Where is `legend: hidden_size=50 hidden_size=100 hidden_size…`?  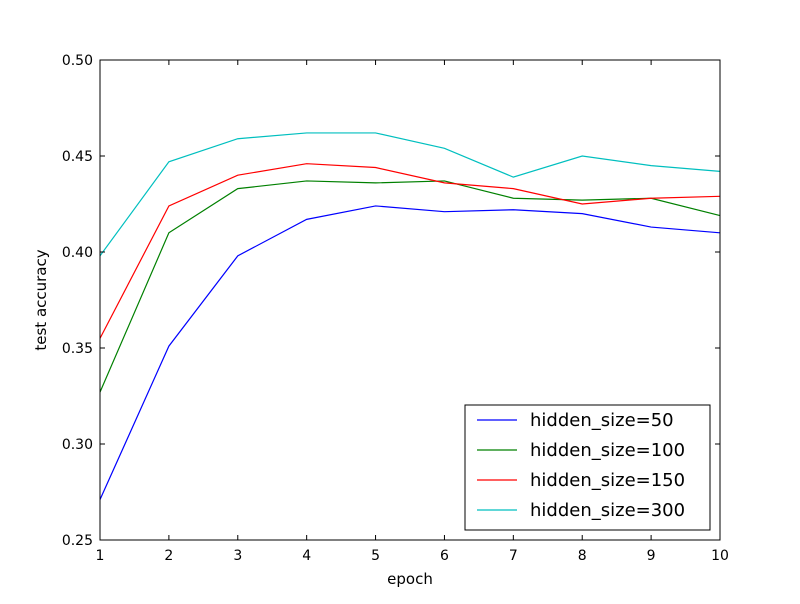 legend: hidden_size=50 hidden_size=100 hidden_size… is located at coordinates (587, 467).